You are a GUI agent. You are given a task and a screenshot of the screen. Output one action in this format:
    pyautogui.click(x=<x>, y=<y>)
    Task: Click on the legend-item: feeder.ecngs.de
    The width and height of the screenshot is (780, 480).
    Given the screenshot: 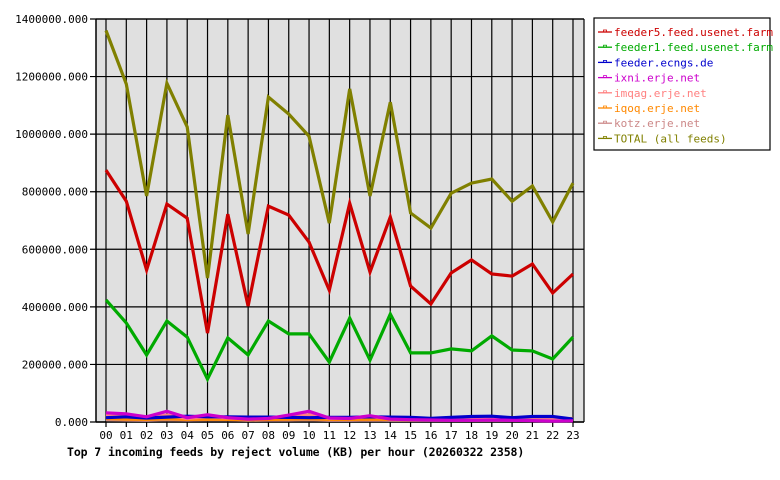 What is the action you would take?
    pyautogui.click(x=655, y=62)
    